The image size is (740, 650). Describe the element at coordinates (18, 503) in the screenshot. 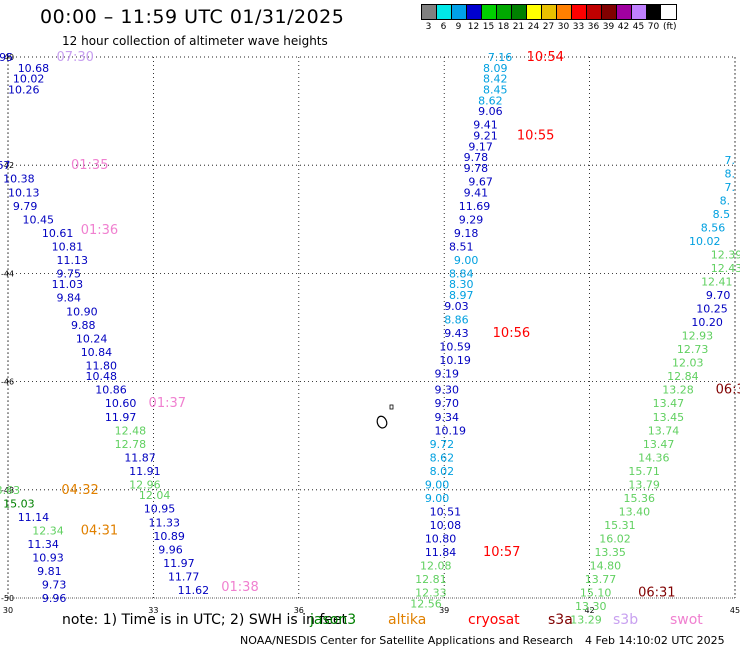

I see `wave-height-label: 15.03` at that location.